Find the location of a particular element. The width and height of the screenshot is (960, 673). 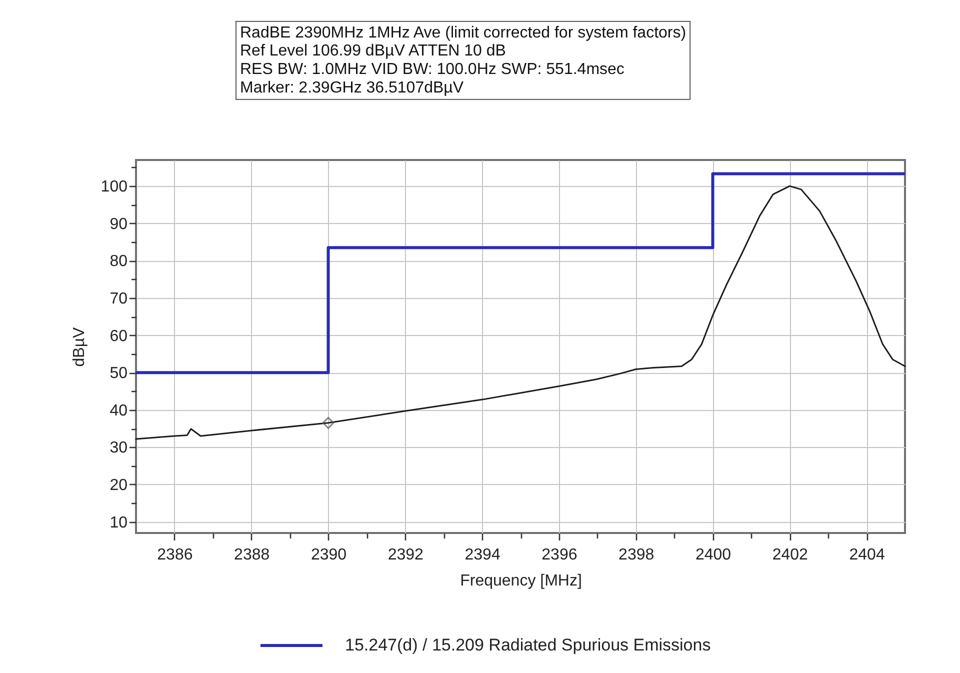

y-tick-label: 90 is located at coordinates (119, 224).